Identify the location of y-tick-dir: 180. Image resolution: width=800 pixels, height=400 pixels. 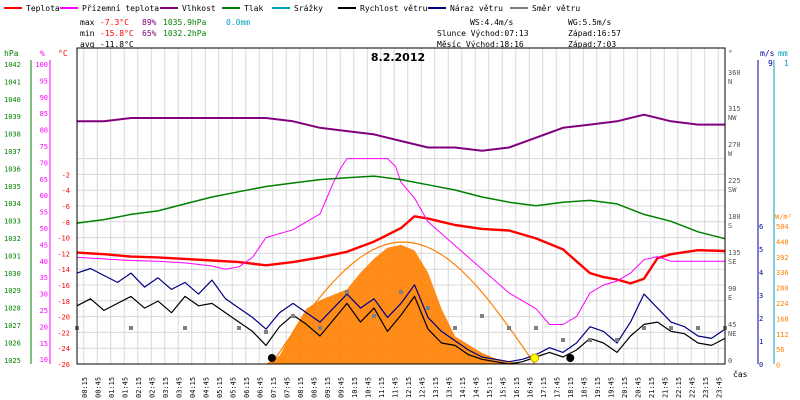
(734, 217).